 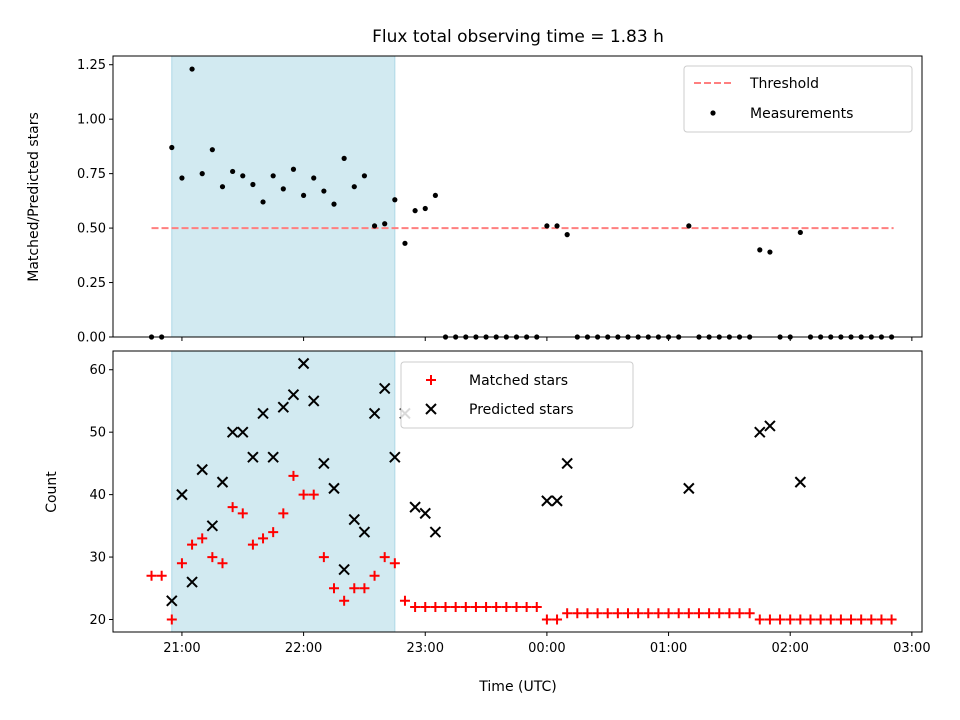 I want to click on top-ylabel: Matched/Predicted stars, so click(x=34, y=197).